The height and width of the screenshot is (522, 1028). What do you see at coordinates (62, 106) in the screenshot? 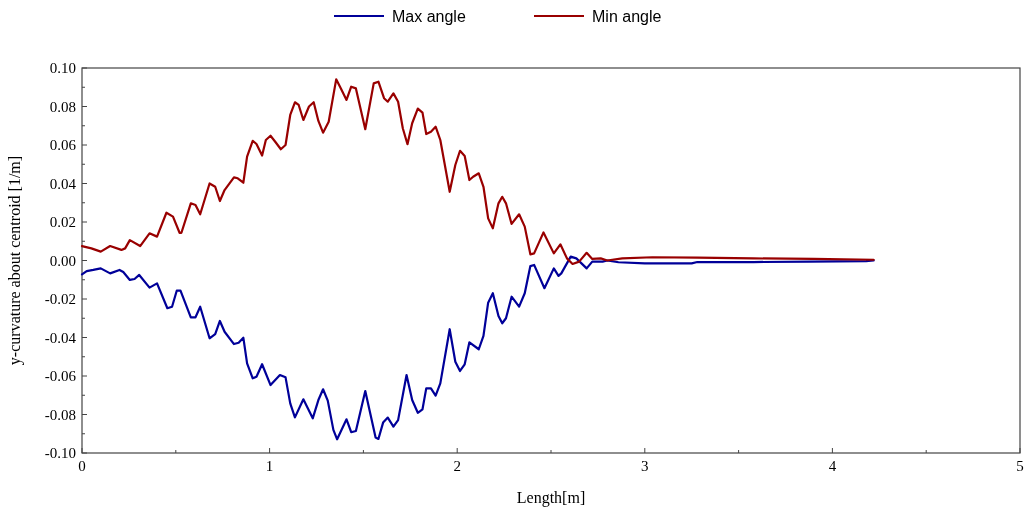
I see `y-tick-label: 0.08` at bounding box center [62, 106].